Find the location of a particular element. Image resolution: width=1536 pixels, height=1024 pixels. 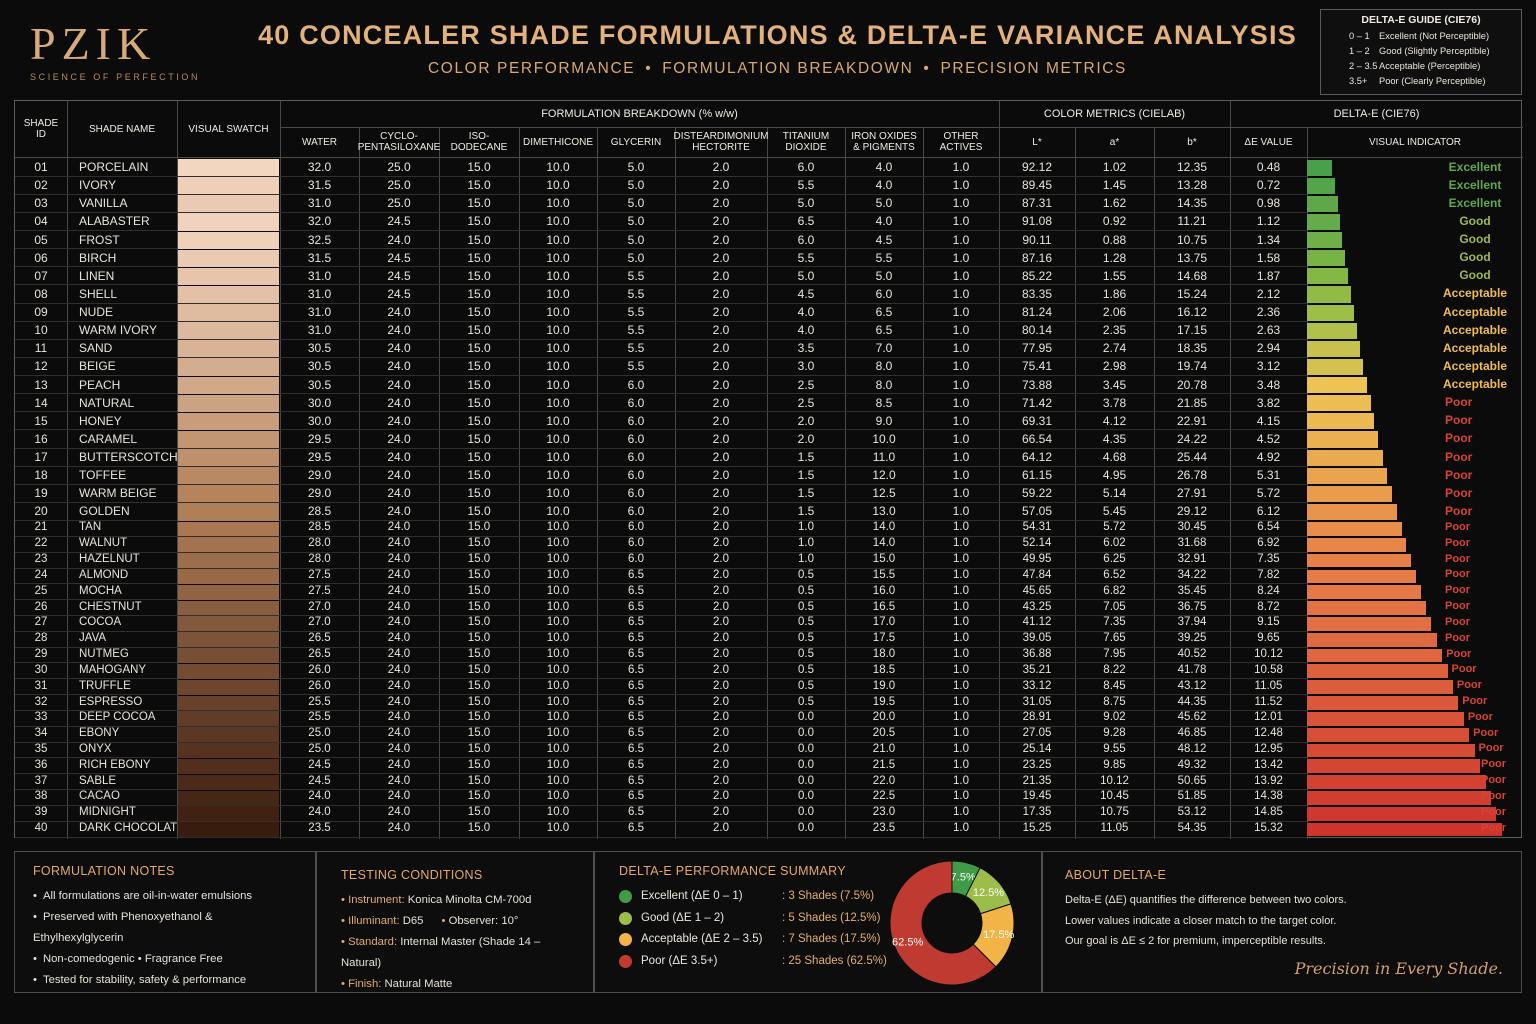

shade-id-cell: 07 is located at coordinates (41, 275).